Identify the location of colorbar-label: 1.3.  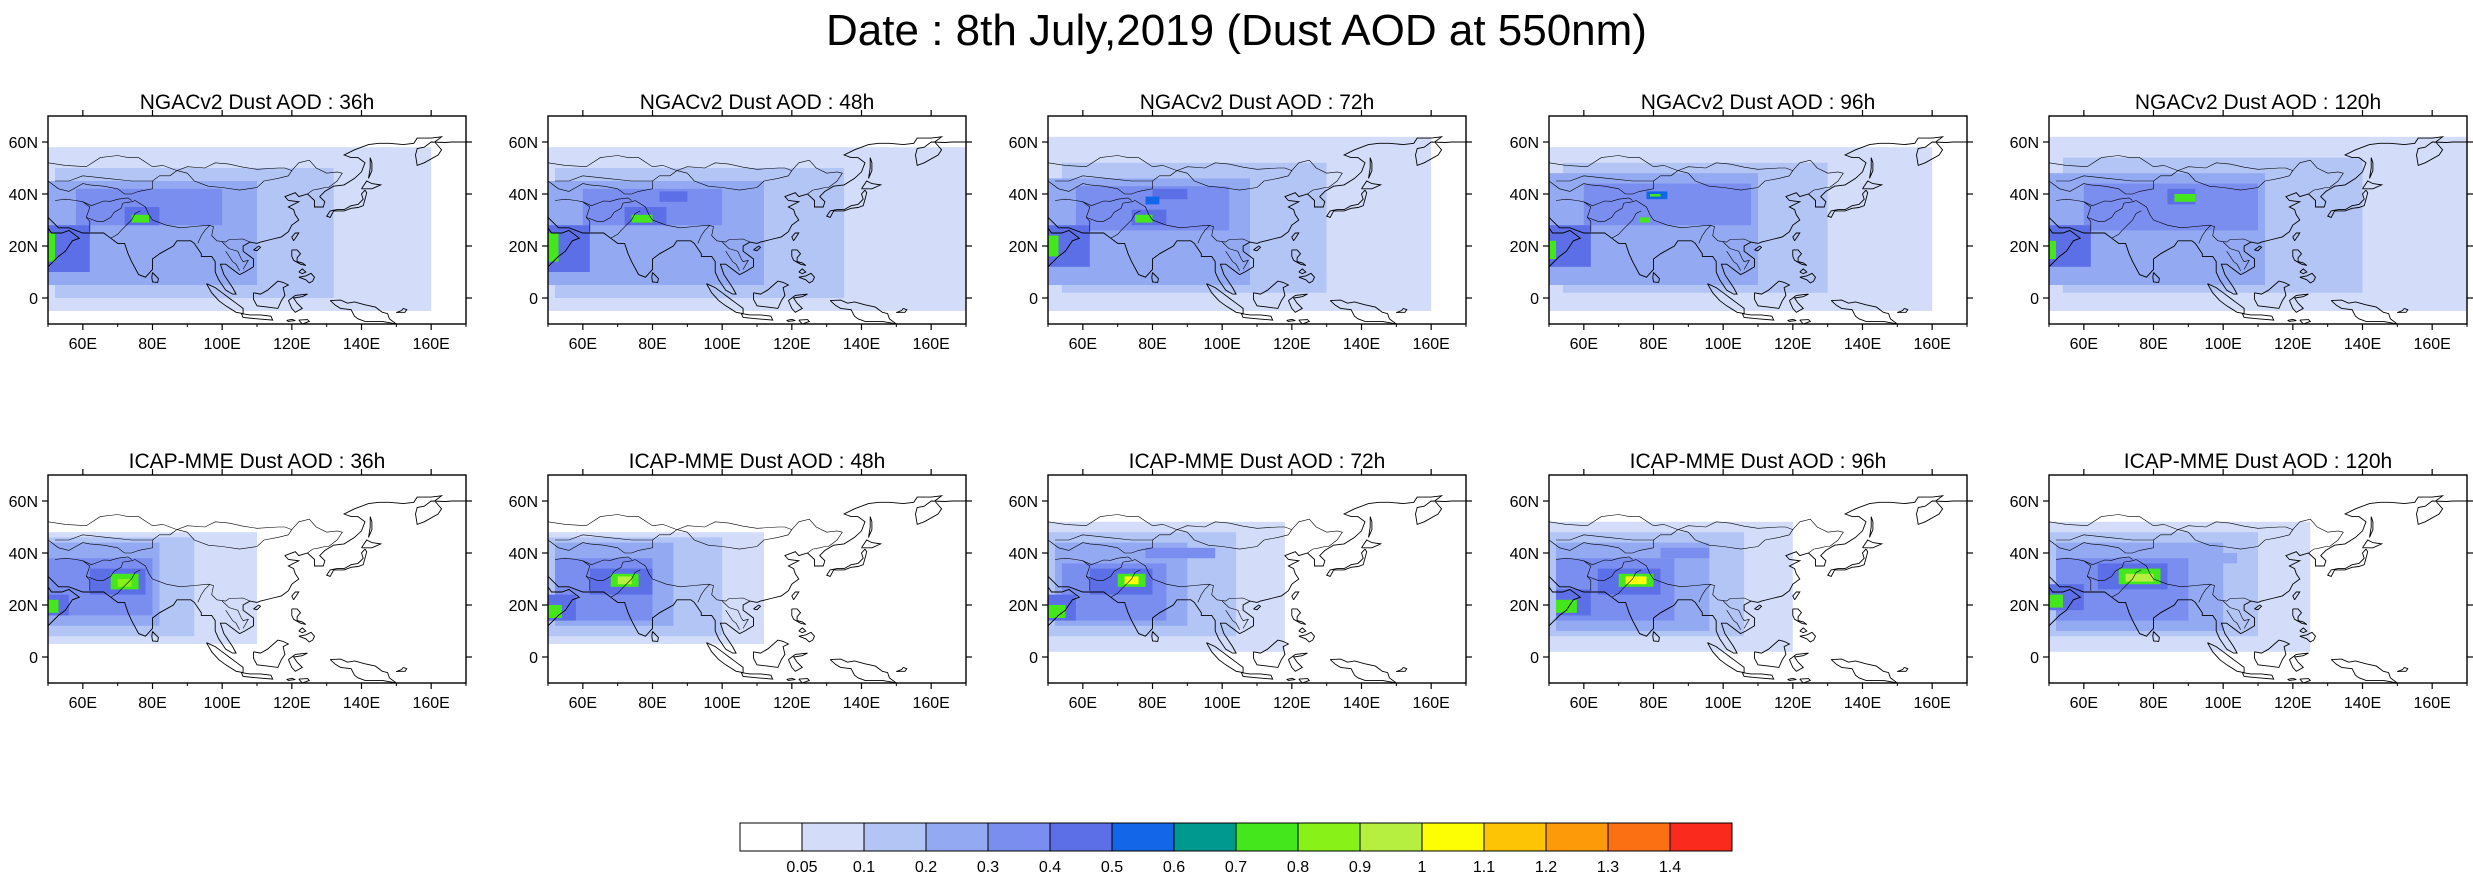
(1608, 866).